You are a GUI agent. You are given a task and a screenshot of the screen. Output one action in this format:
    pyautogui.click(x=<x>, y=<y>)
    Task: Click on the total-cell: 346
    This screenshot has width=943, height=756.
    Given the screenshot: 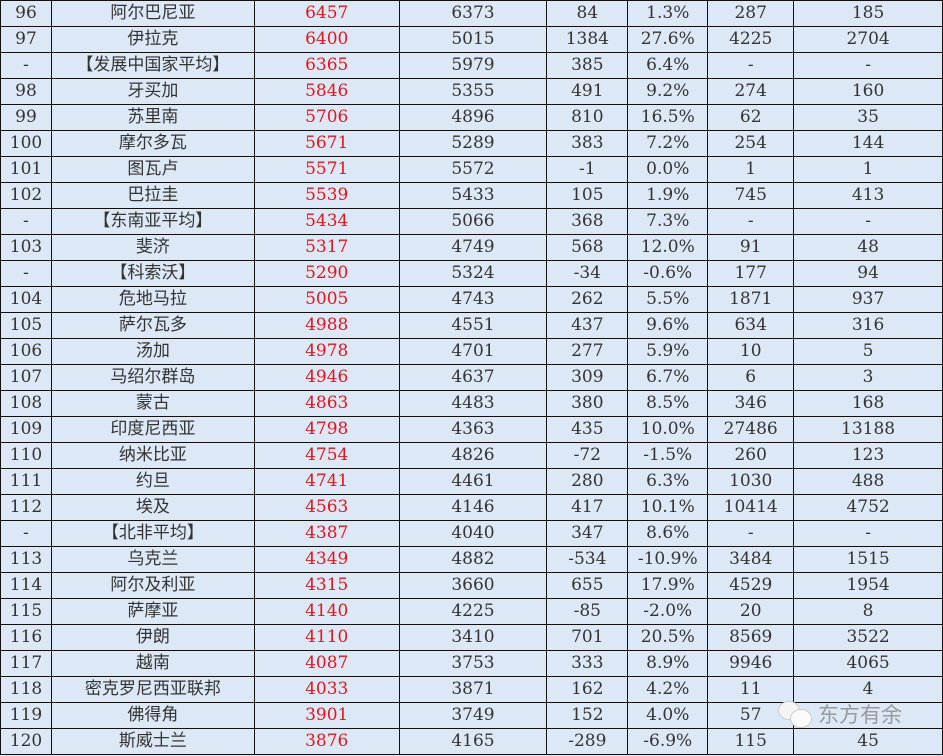 What is the action you would take?
    pyautogui.click(x=751, y=403)
    